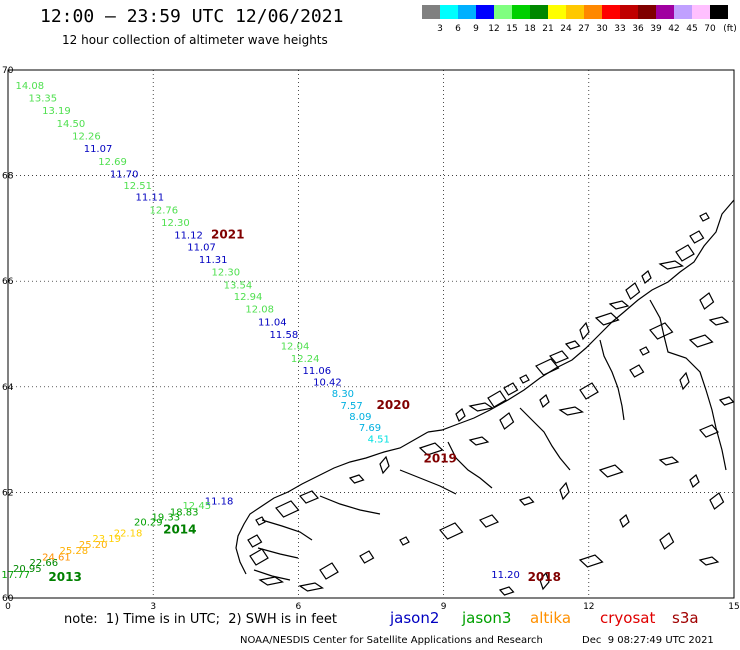  What do you see at coordinates (8, 71) in the screenshot?
I see `y-tick-label: 70` at bounding box center [8, 71].